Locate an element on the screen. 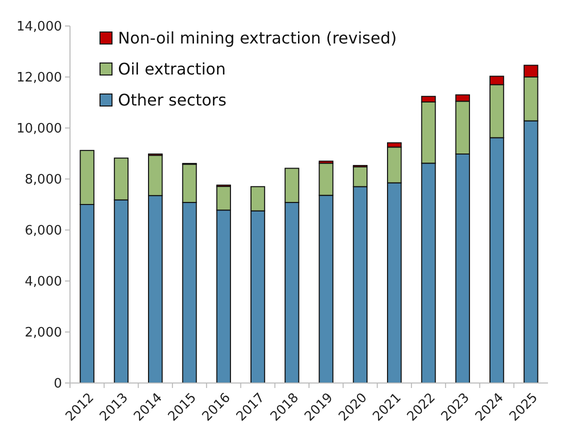 The image size is (568, 439). y-tick-label: 6,000 is located at coordinates (43, 231).